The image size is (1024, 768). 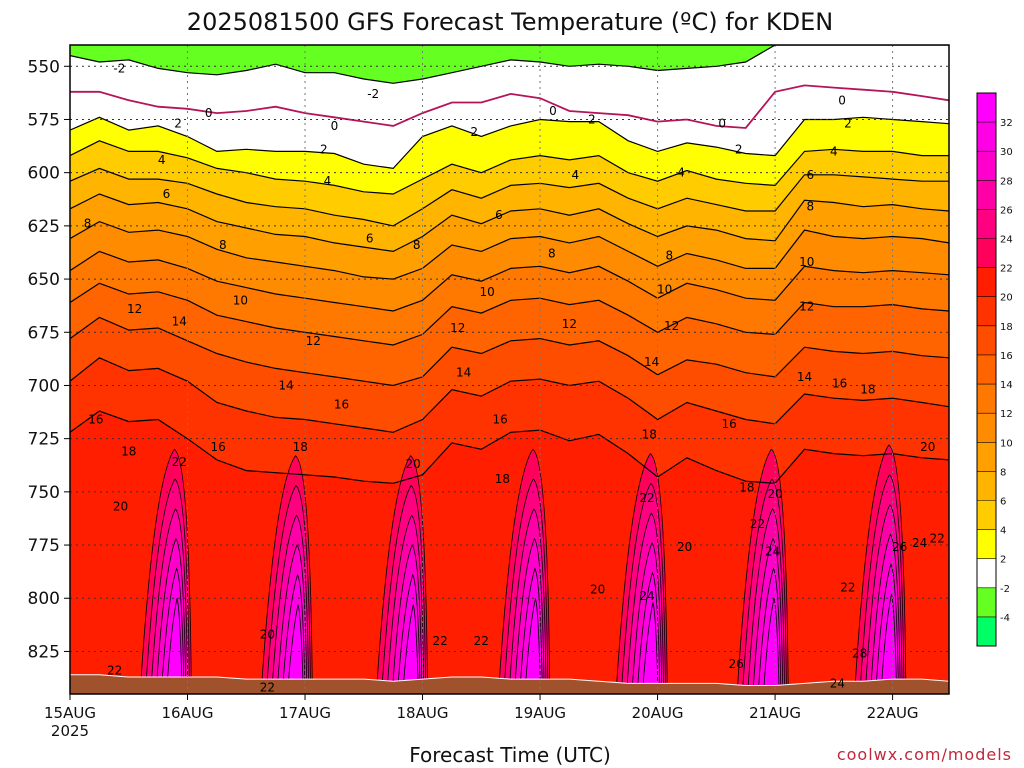 I want to click on terrain-layer, so click(x=509, y=684).